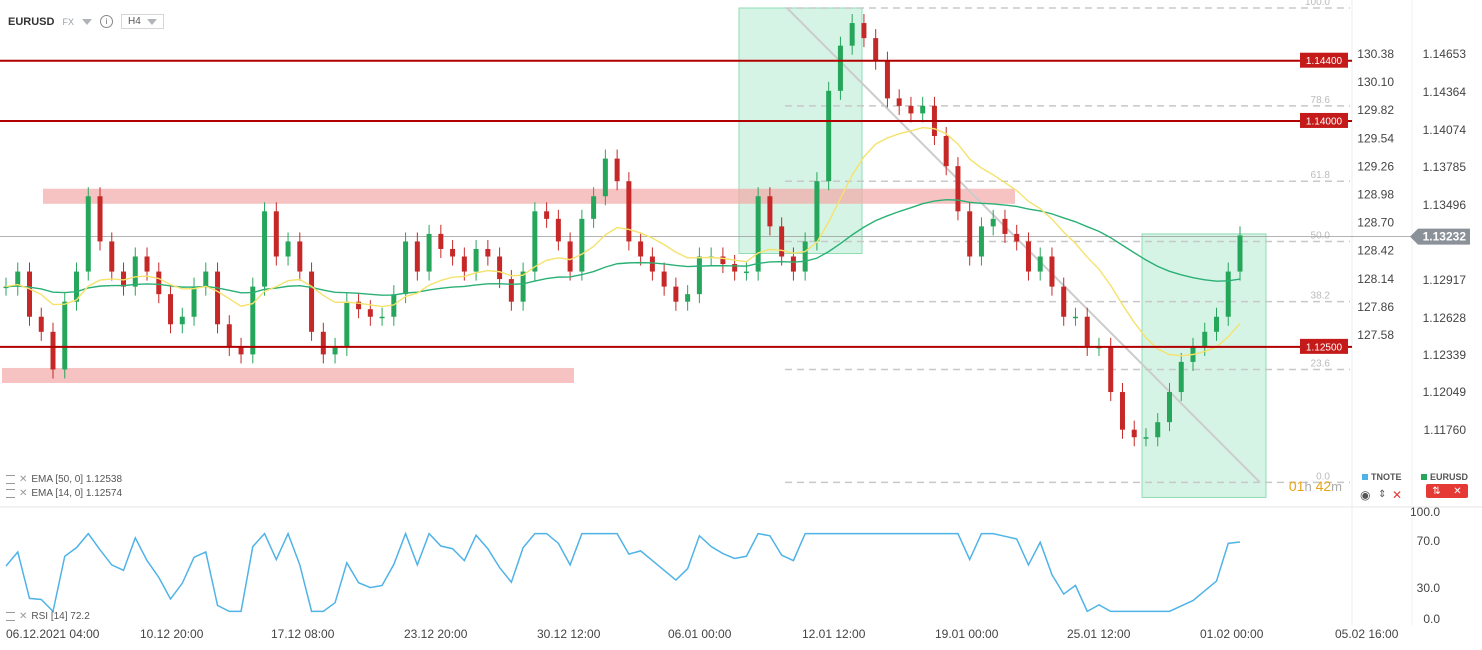 The height and width of the screenshot is (650, 1482). What do you see at coordinates (64, 479) in the screenshot?
I see `legend-ema50: ✕ EMA [50, 0] 1.12538` at bounding box center [64, 479].